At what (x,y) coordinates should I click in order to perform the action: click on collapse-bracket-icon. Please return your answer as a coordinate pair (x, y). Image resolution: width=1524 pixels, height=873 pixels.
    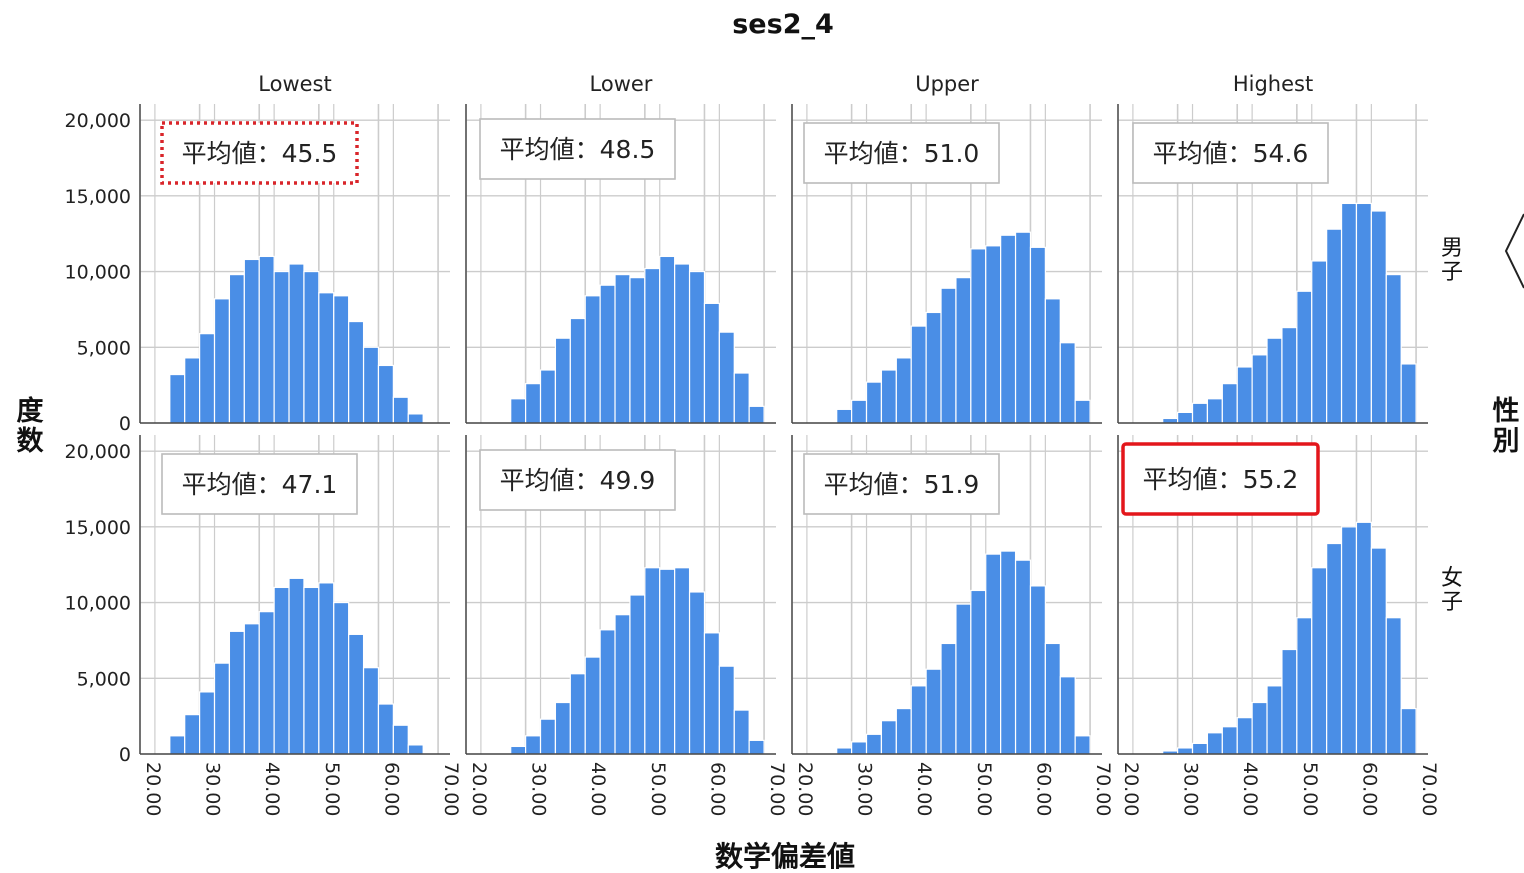
    Looking at the image, I should click on (1514, 251).